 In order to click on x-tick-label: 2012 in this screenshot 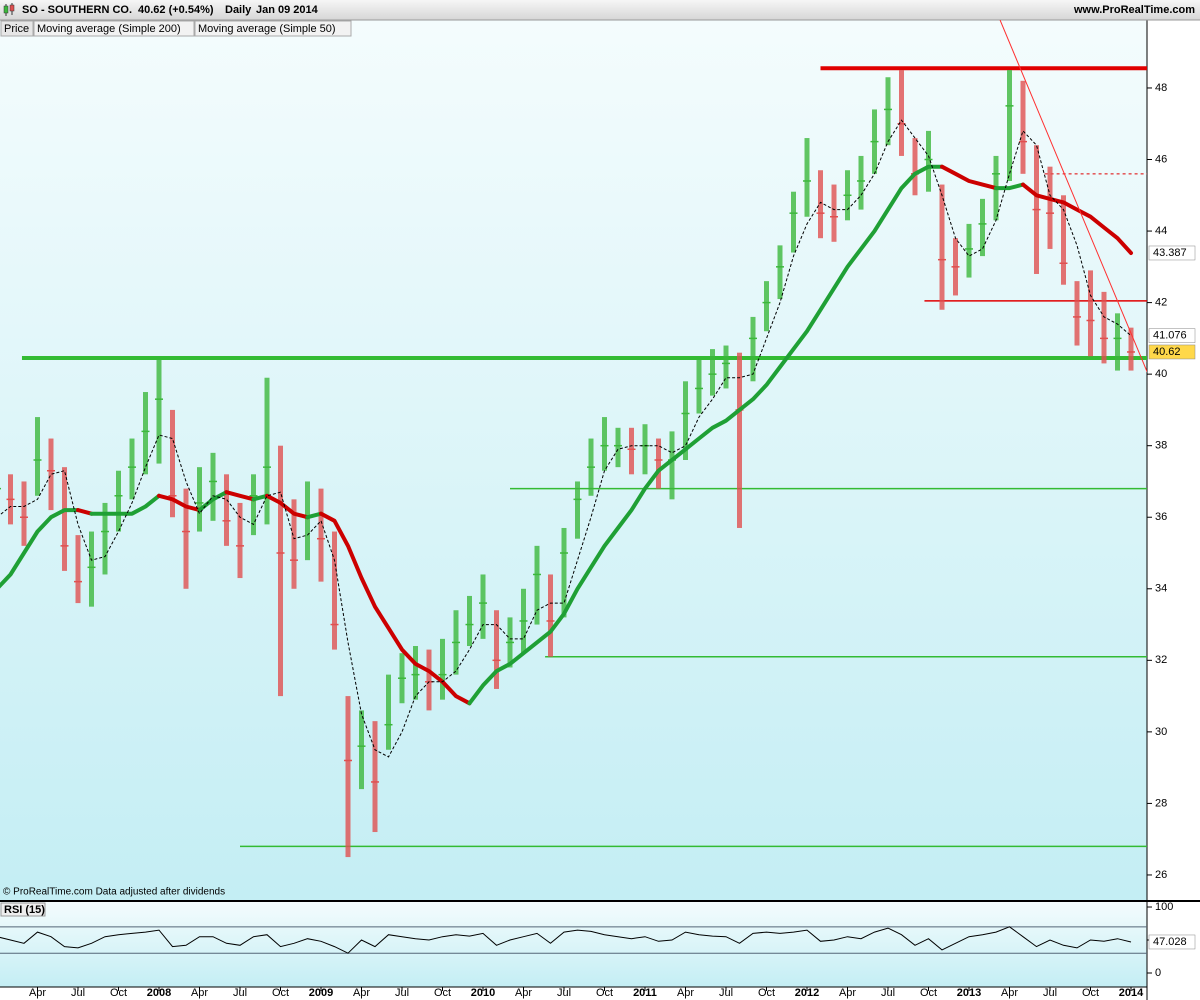, I will do `click(807, 993)`.